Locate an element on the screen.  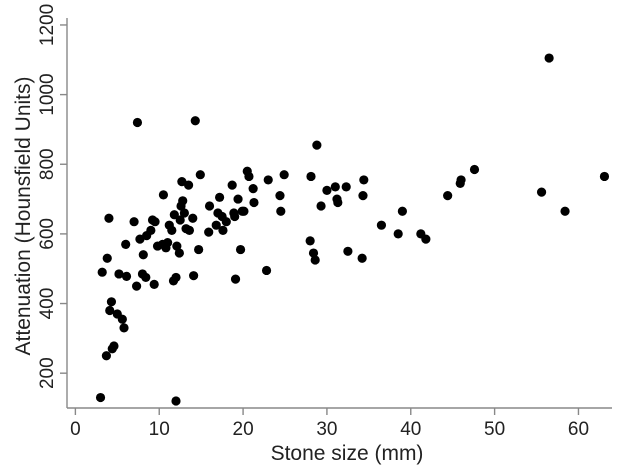
x-tick-label: 50 is located at coordinates (494, 429).